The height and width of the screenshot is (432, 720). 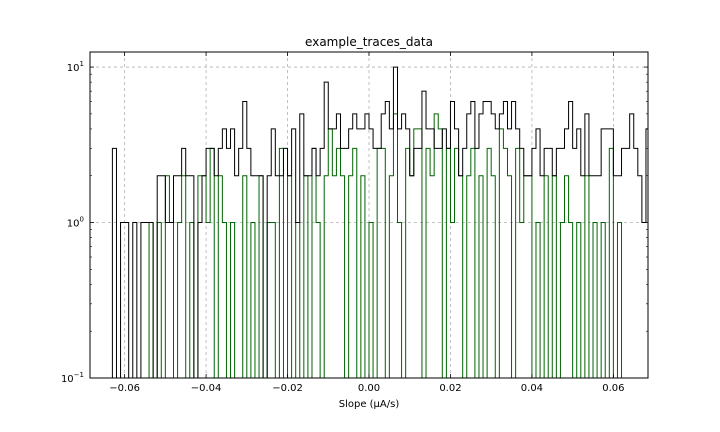 I want to click on x-tick-label: −0.02, so click(x=287, y=388).